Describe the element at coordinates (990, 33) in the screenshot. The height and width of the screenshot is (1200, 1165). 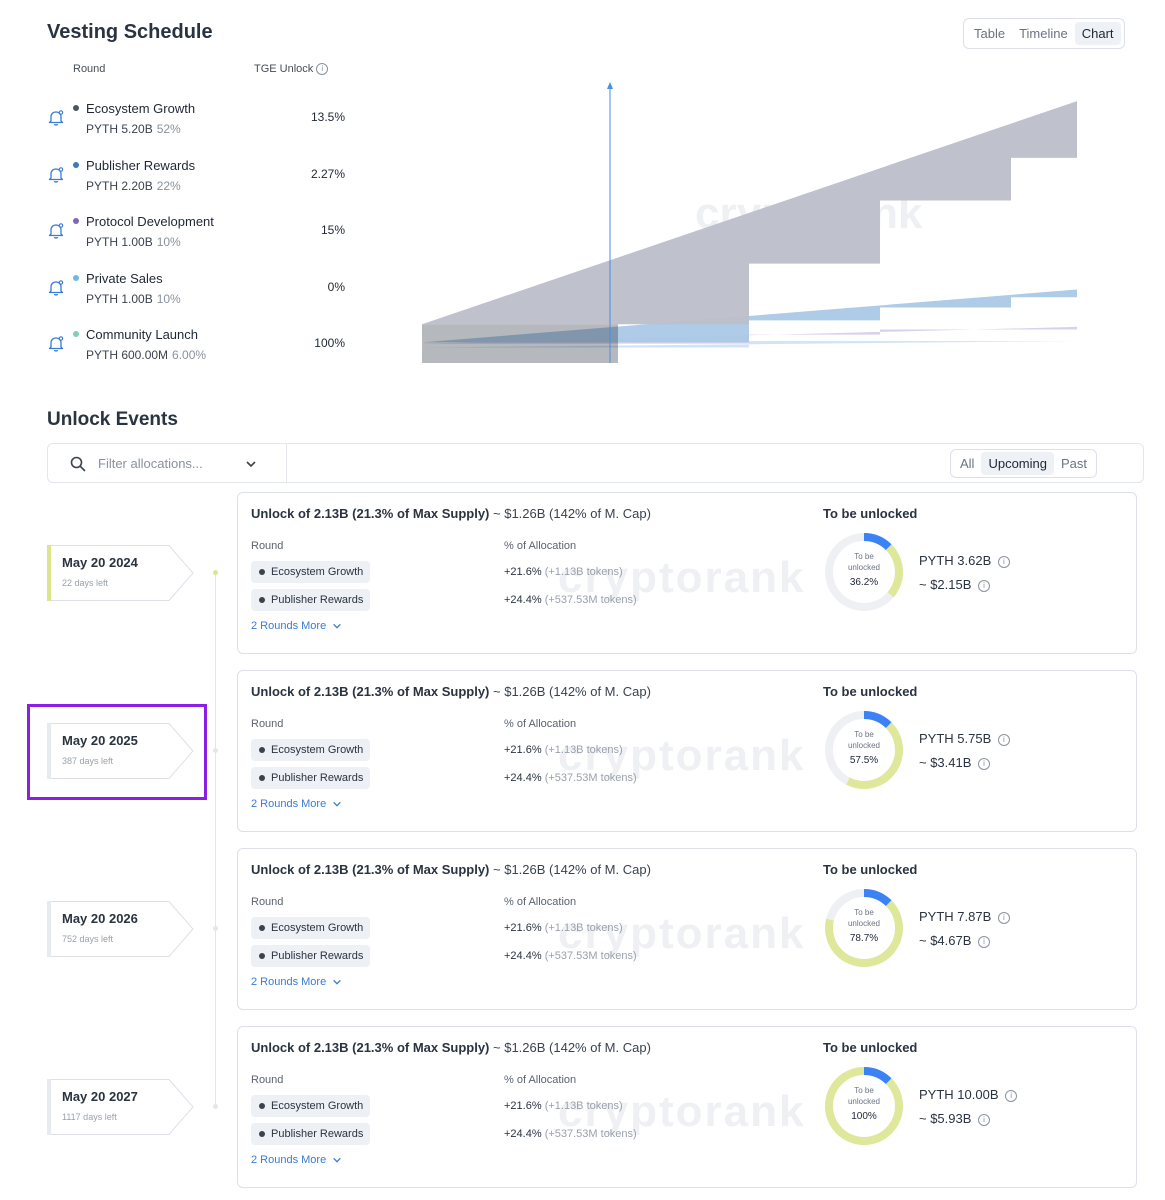
I see `view-table-button: Table` at that location.